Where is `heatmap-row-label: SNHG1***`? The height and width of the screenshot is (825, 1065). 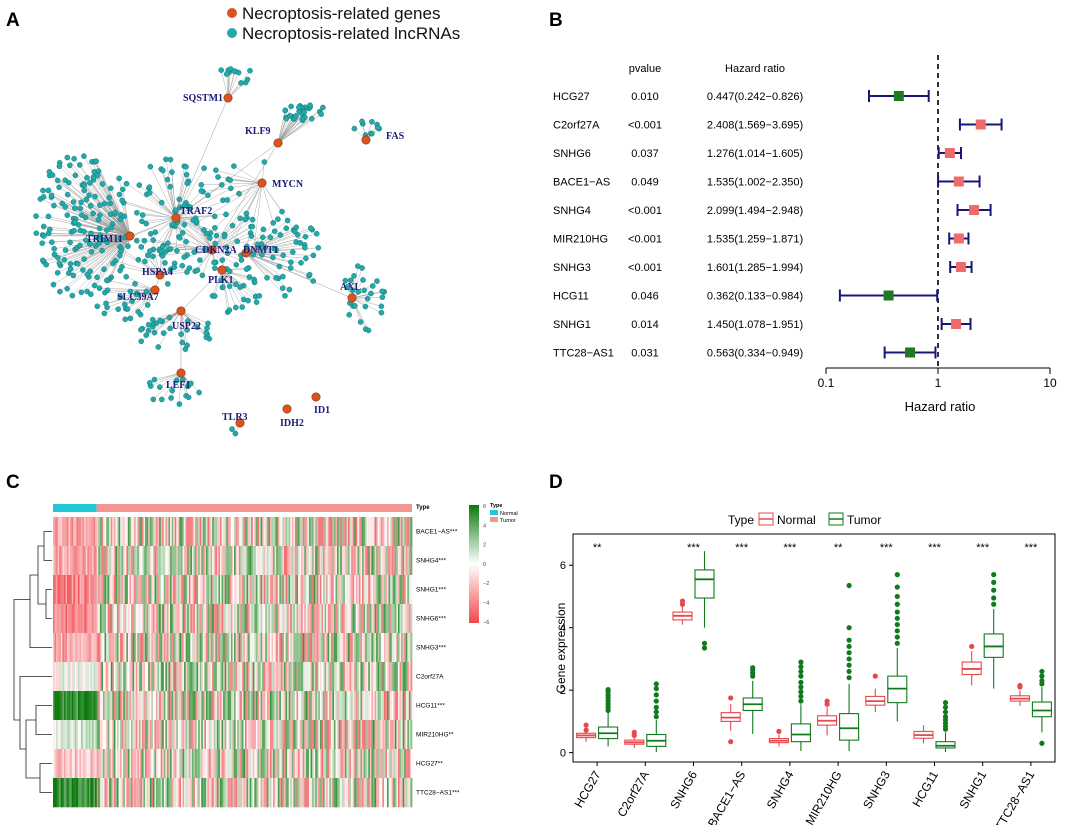 heatmap-row-label: SNHG1*** is located at coordinates (431, 590).